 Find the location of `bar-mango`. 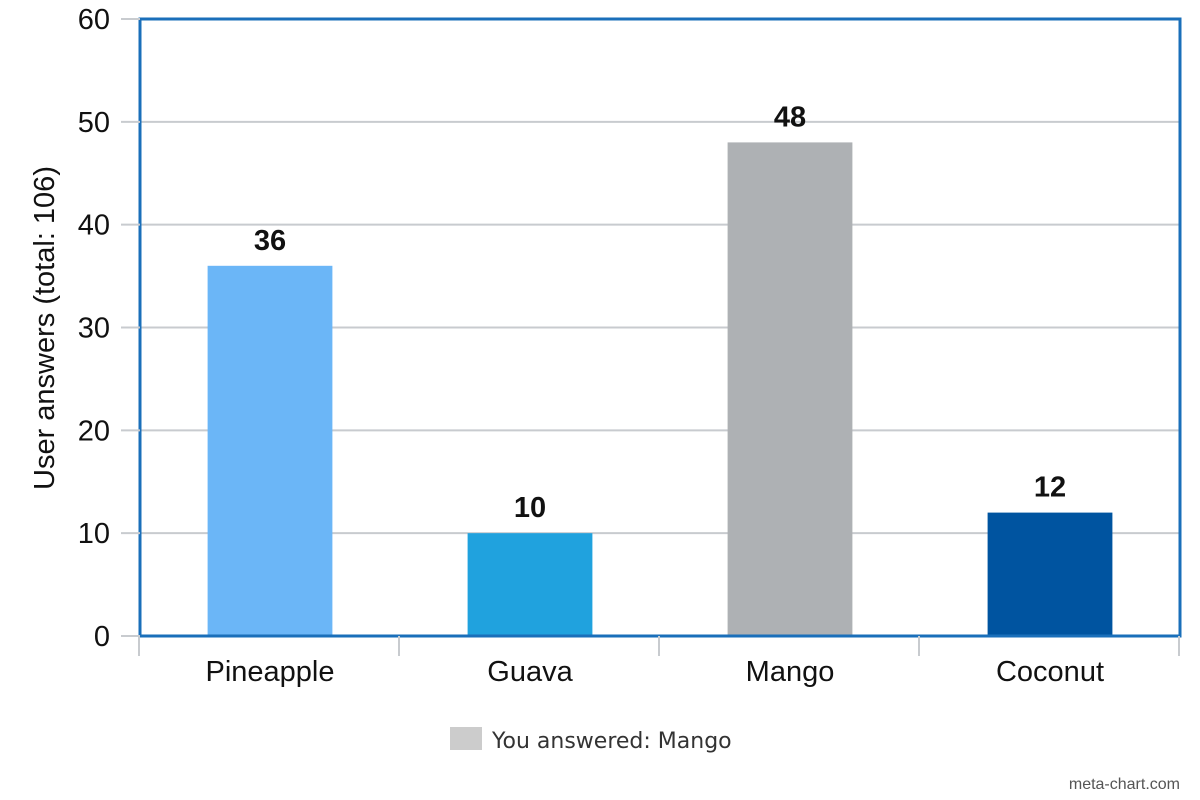

bar-mango is located at coordinates (790, 389).